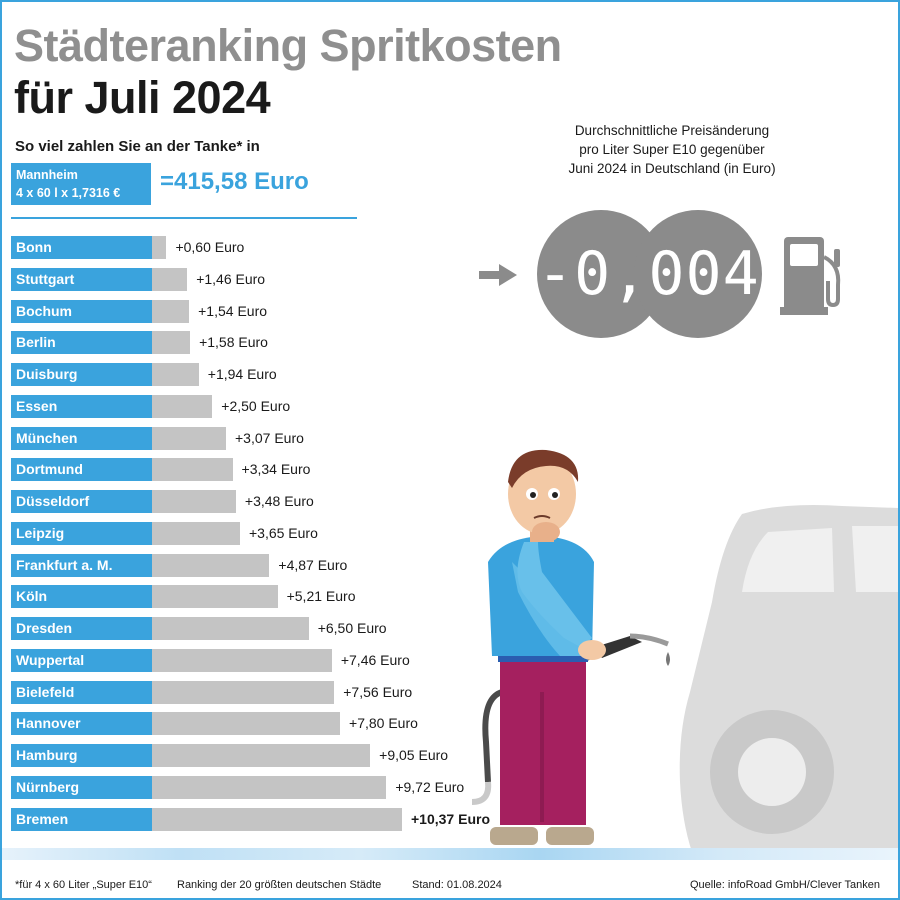  I want to click on bar-value-label: +1,46 Euro, so click(231, 278).